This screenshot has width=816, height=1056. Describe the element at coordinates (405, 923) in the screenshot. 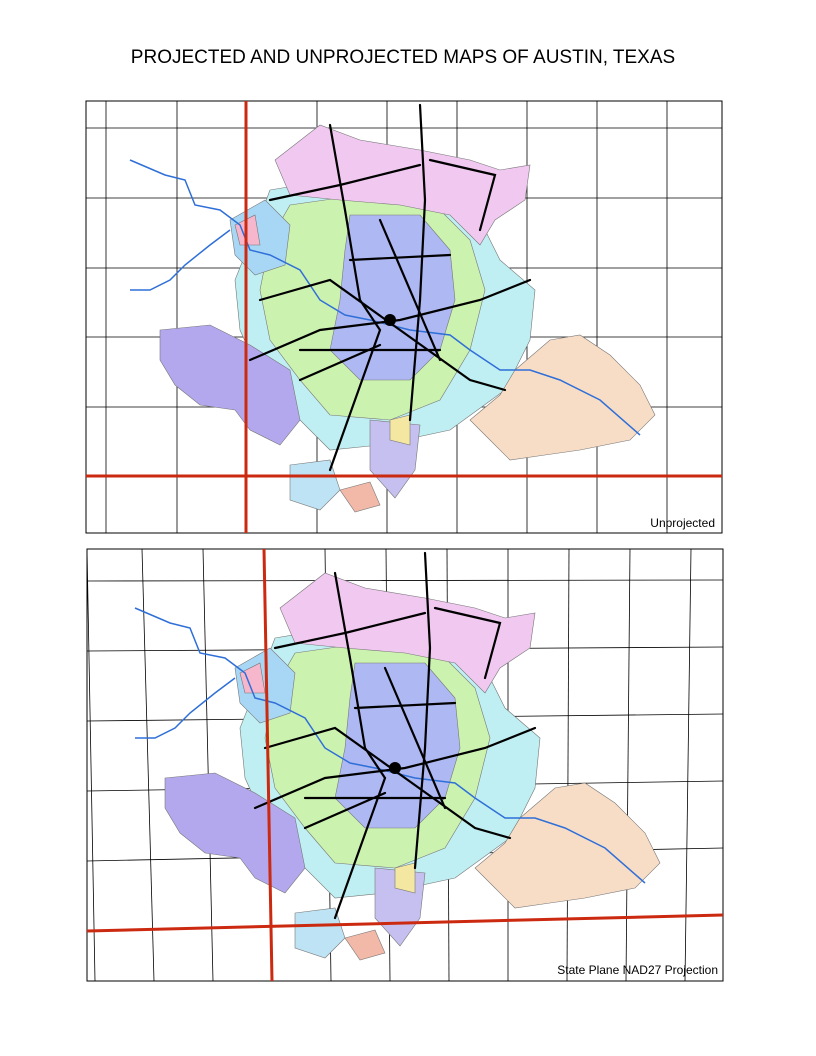

I see `parallel` at that location.